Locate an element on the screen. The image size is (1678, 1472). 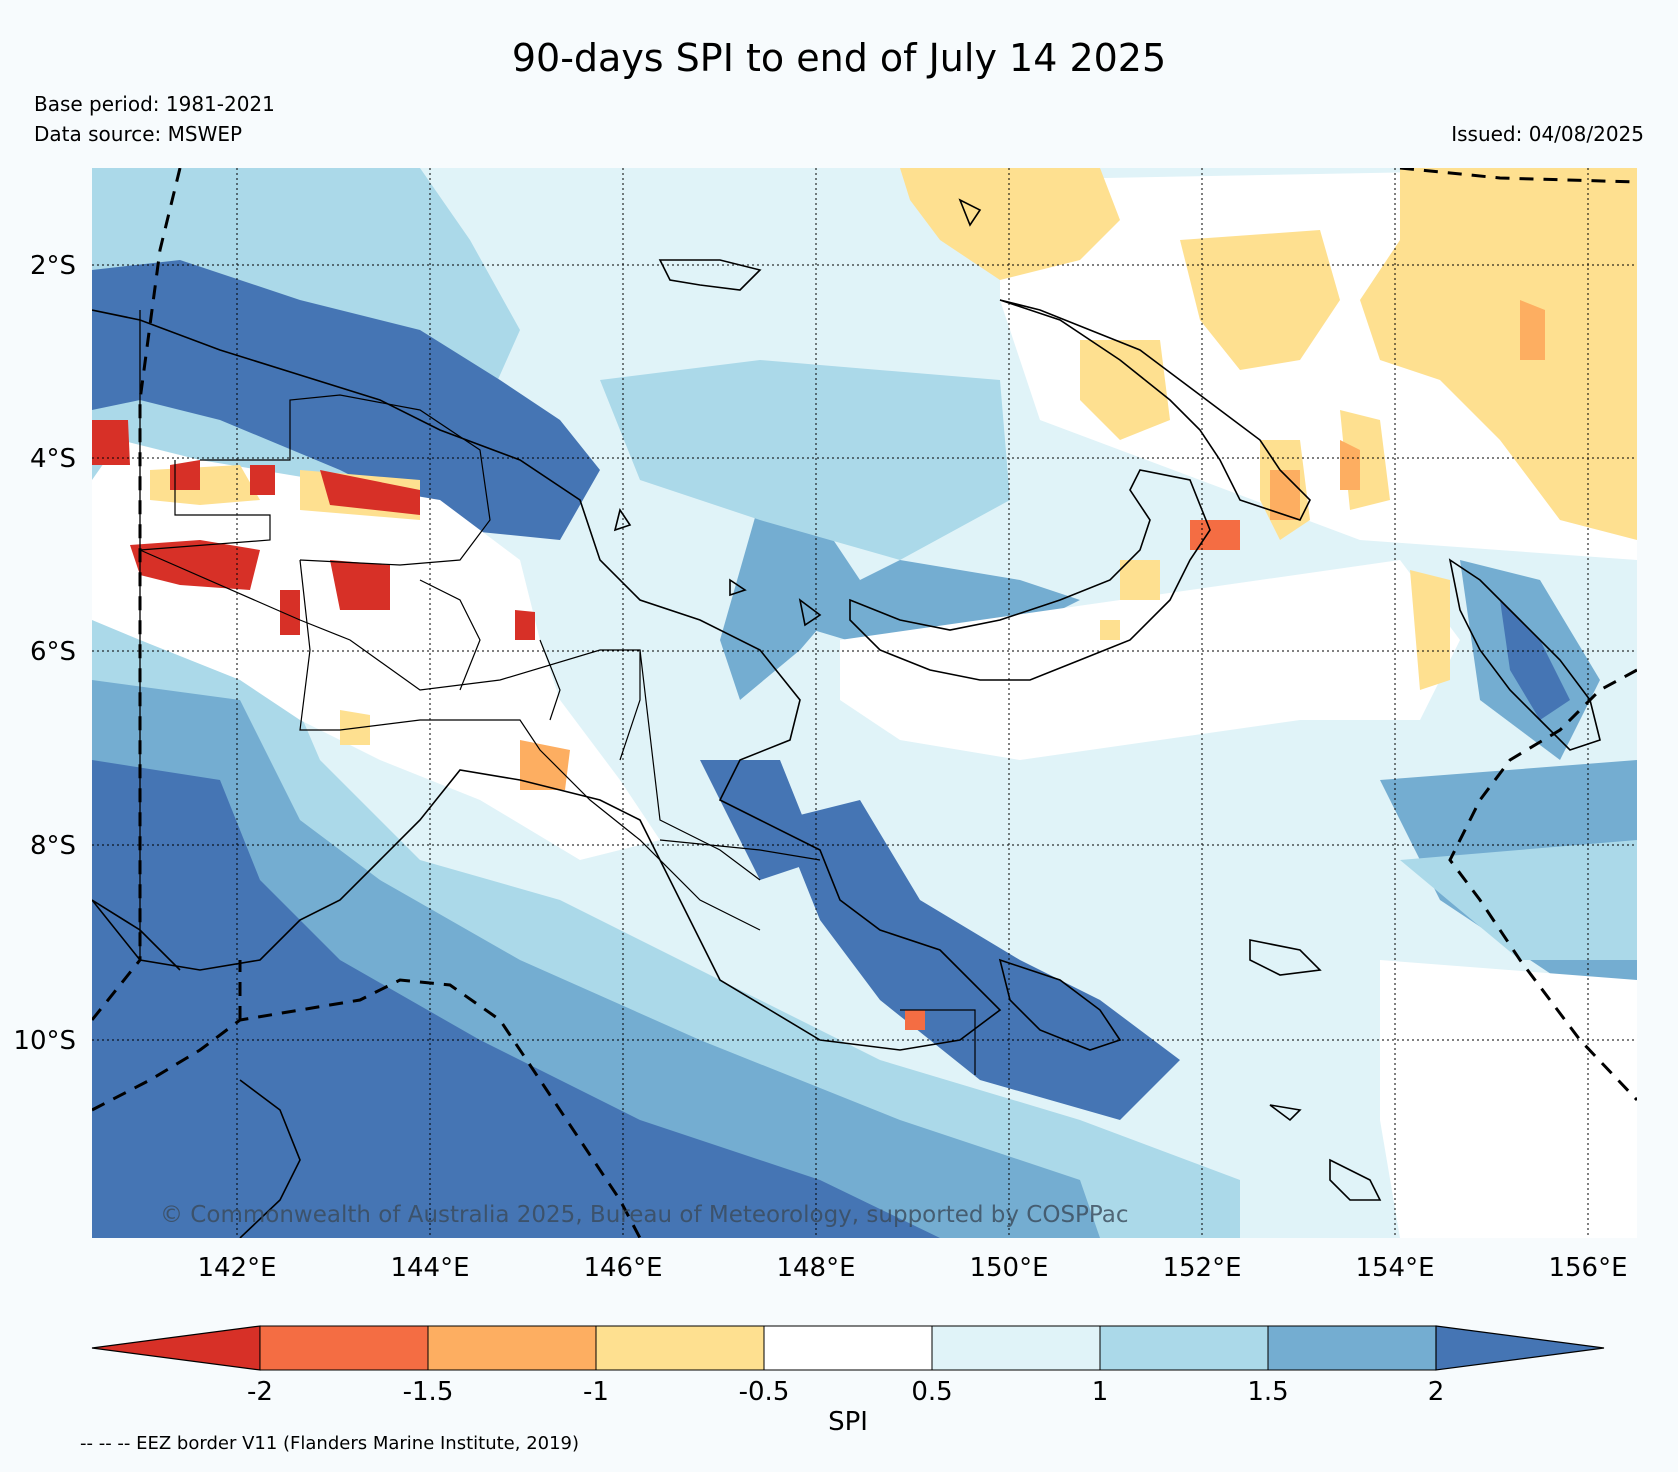
lon-label-154e: 154°E is located at coordinates (1394, 1268).